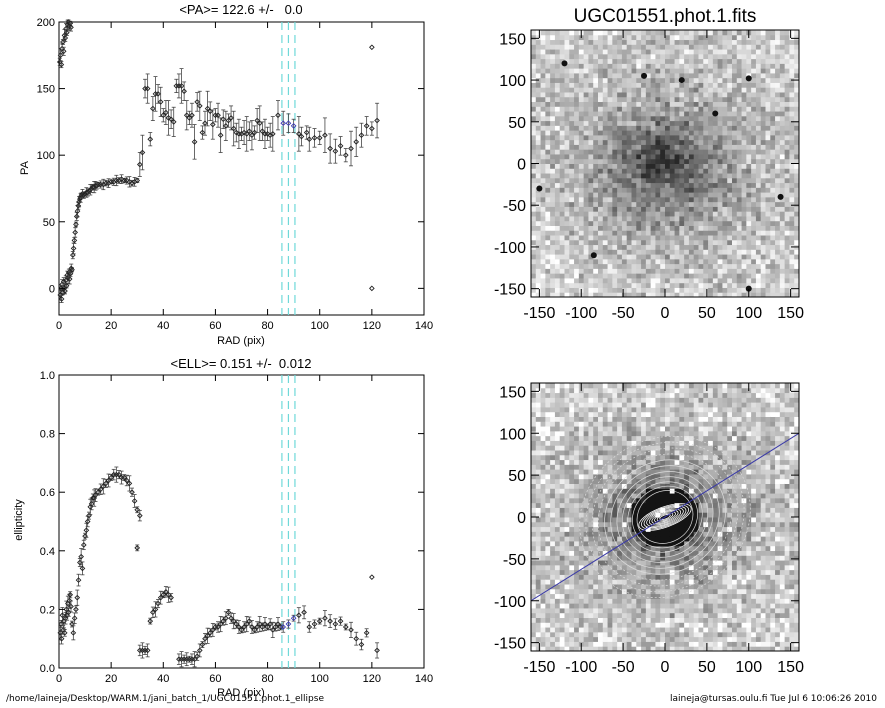 The width and height of the screenshot is (885, 708). Describe the element at coordinates (517, 123) in the screenshot. I see `y-tick-label: 50` at that location.